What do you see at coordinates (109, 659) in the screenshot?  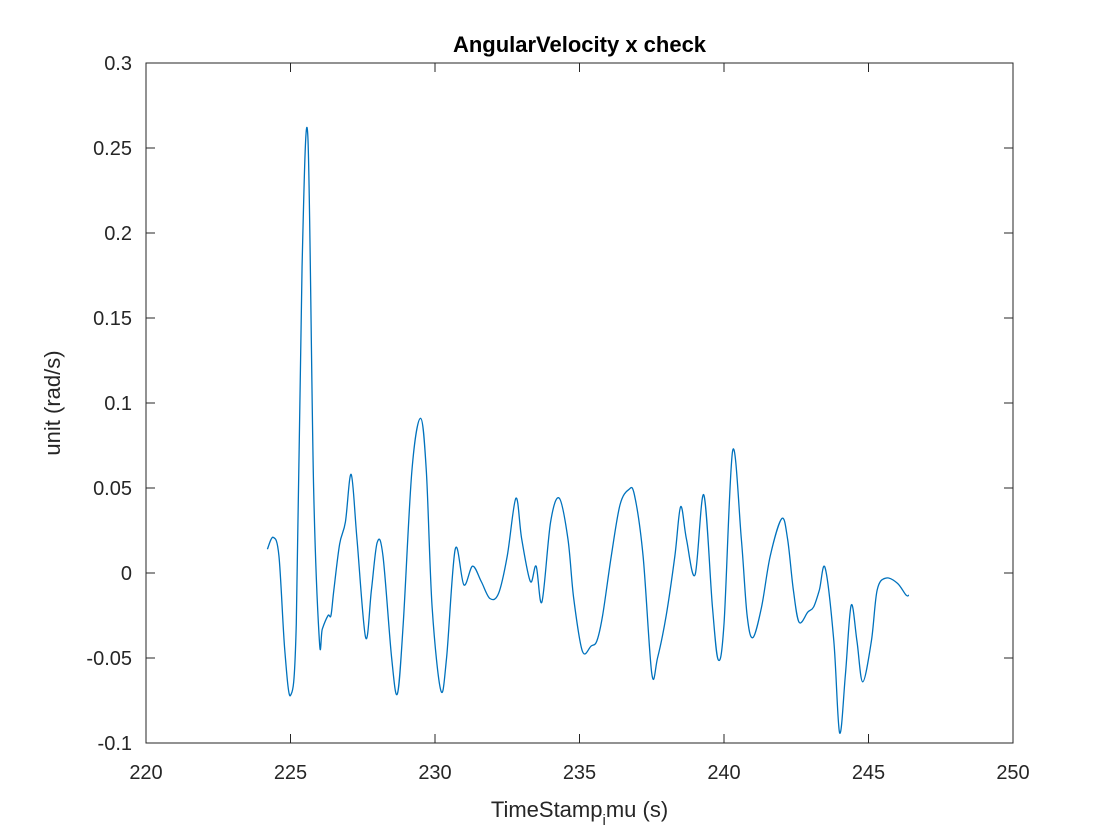 I see `y-tick-label: -0.05` at bounding box center [109, 659].